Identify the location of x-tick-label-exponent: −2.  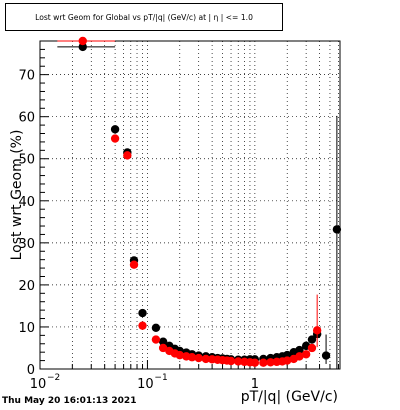
(53, 378).